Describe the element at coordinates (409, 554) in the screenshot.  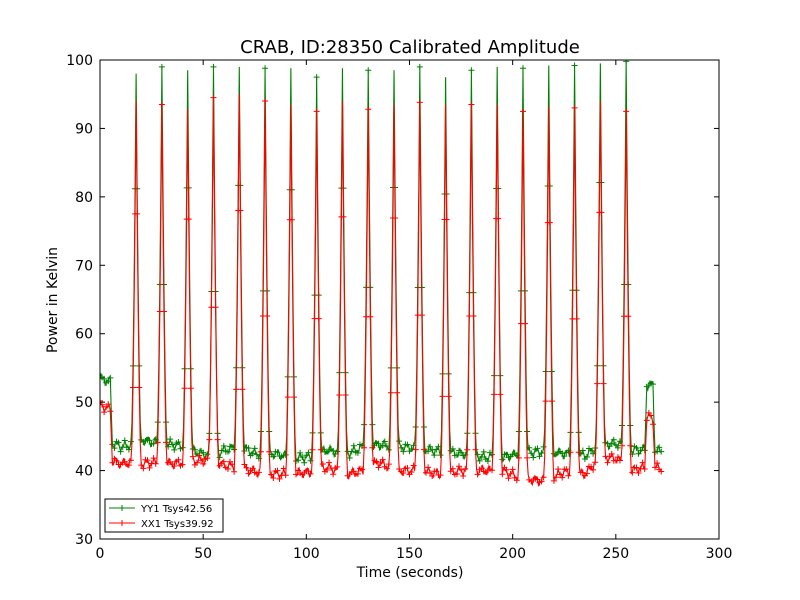
I see `x-tick-label: 150` at that location.